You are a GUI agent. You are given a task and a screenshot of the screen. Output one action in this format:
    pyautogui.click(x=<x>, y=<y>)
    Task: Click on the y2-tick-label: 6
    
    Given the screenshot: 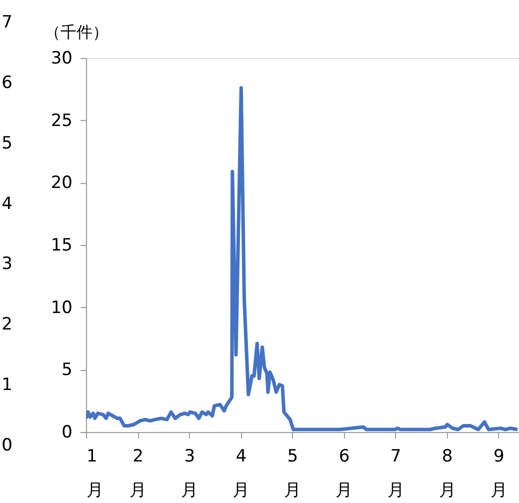 What is the action you would take?
    pyautogui.click(x=7, y=82)
    